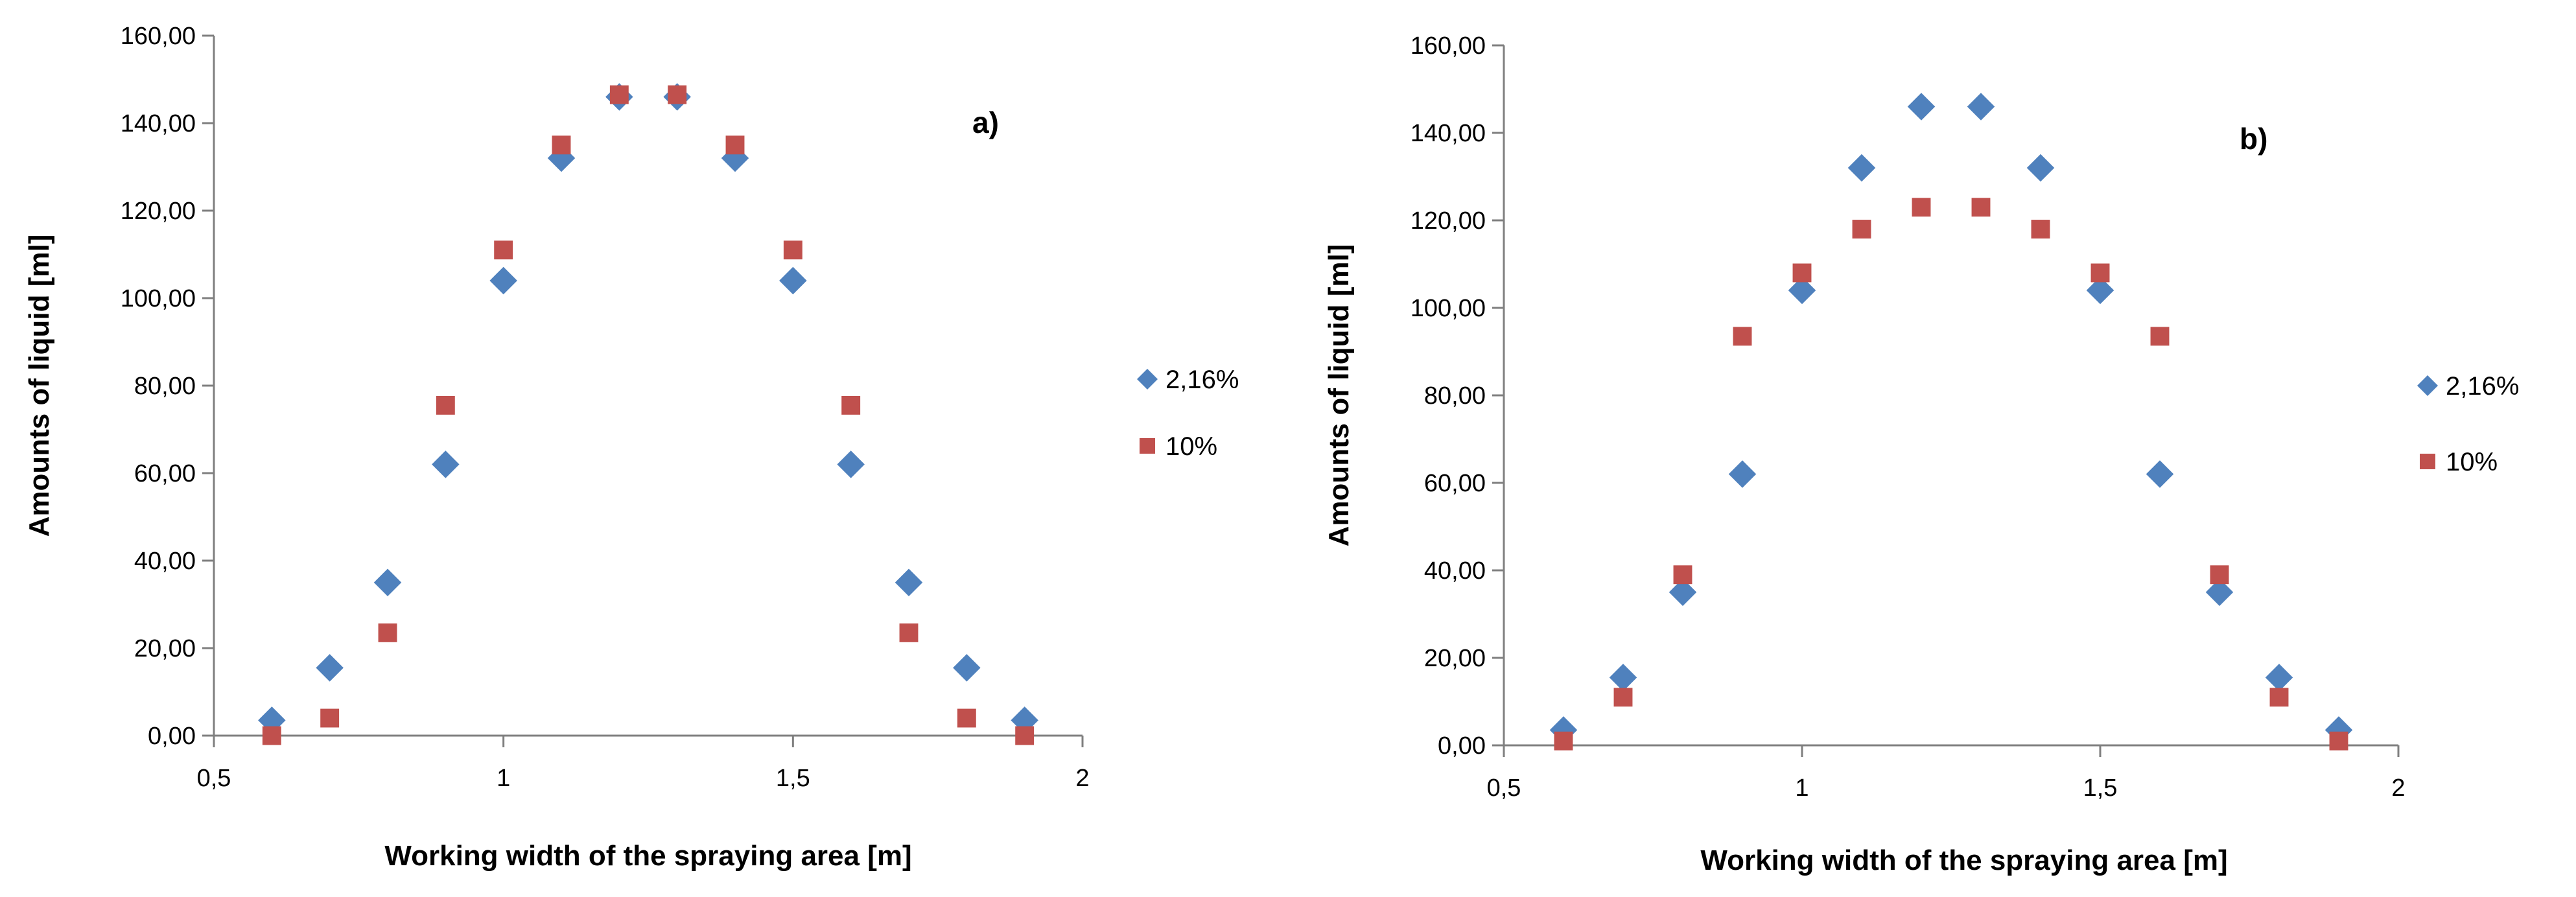  I want to click on chart-a-panel-label: a), so click(985, 122).